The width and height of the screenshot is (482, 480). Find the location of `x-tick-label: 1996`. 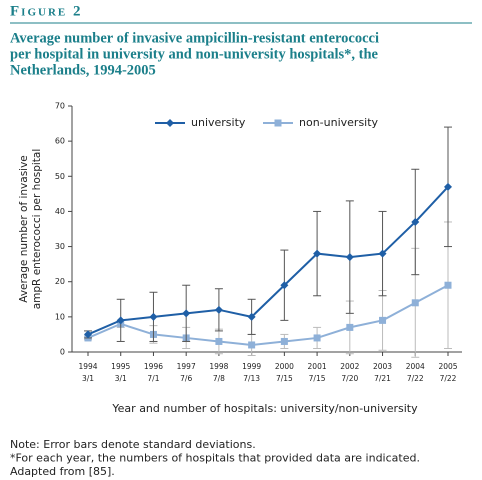

x-tick-label: 1996 is located at coordinates (153, 366).